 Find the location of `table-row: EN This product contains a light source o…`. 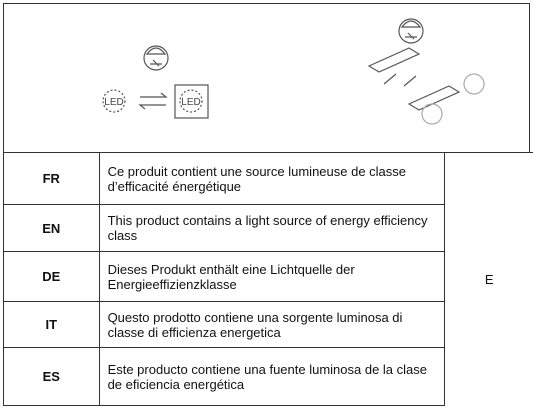

table-row: EN This product contains a light source o… is located at coordinates (268, 228).